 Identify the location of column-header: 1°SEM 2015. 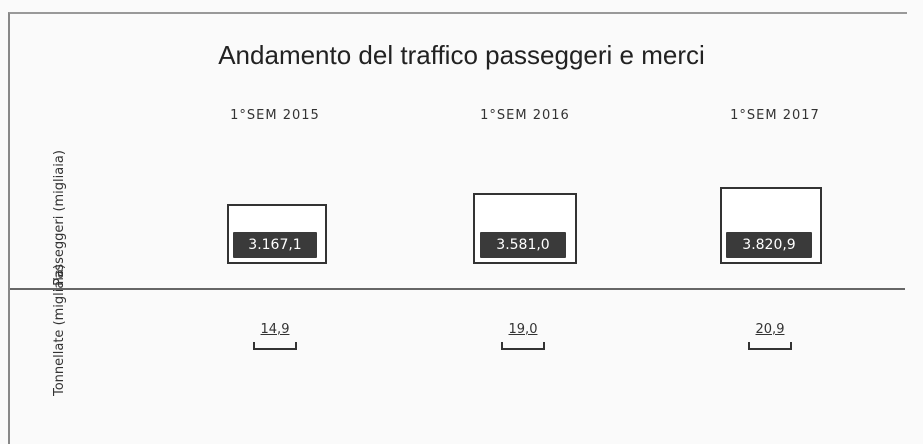
(275, 115).